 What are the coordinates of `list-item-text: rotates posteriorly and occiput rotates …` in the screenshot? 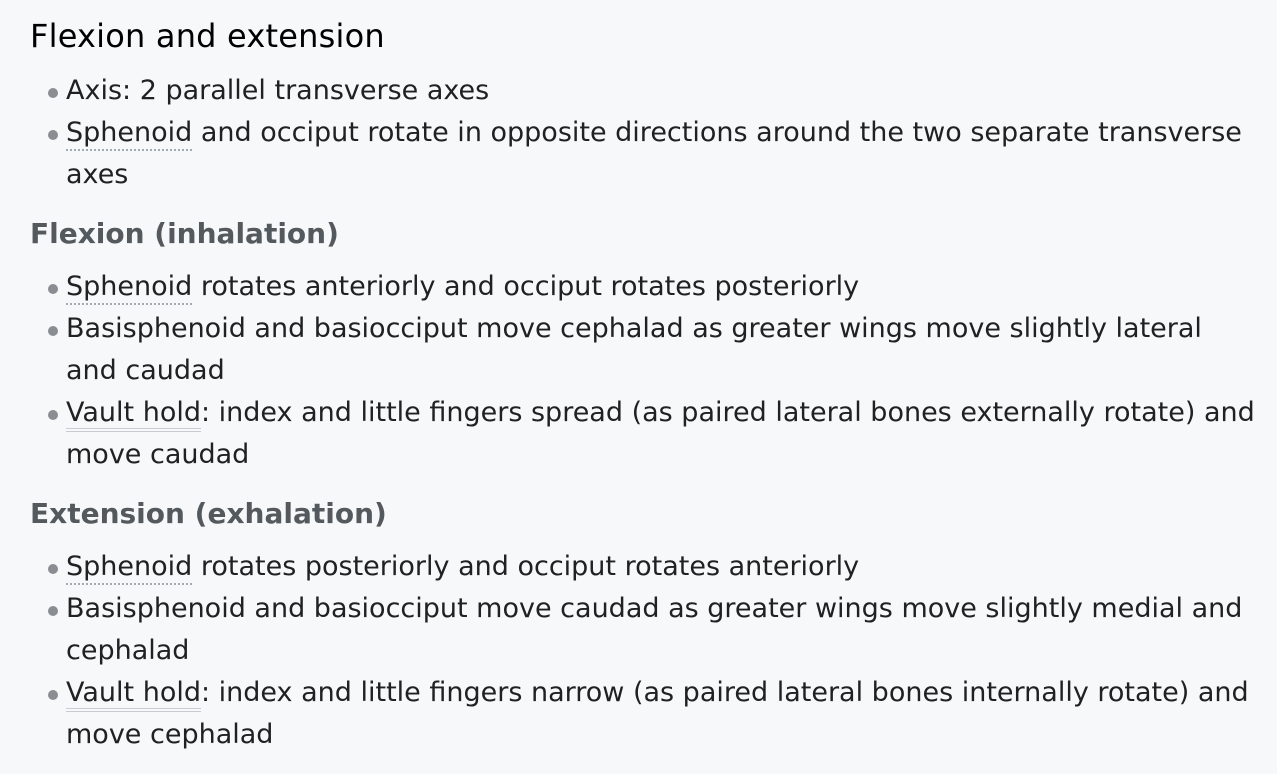 It's located at (526, 566).